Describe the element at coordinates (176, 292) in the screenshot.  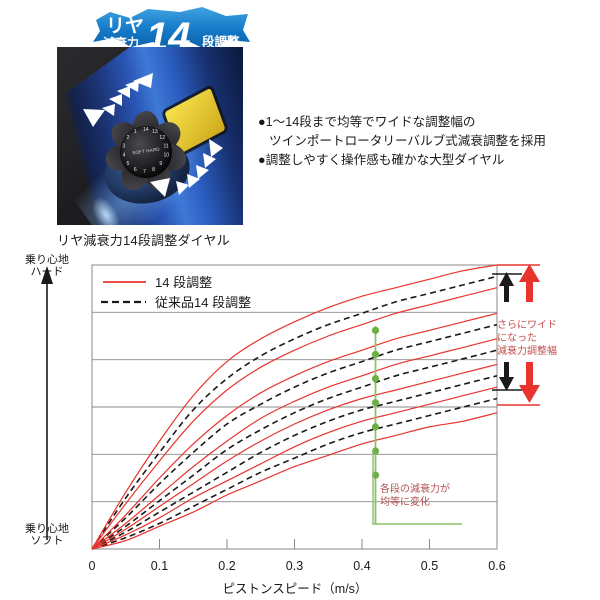
I see `chart-legend: 14 段調整 従来品14 段調整` at that location.